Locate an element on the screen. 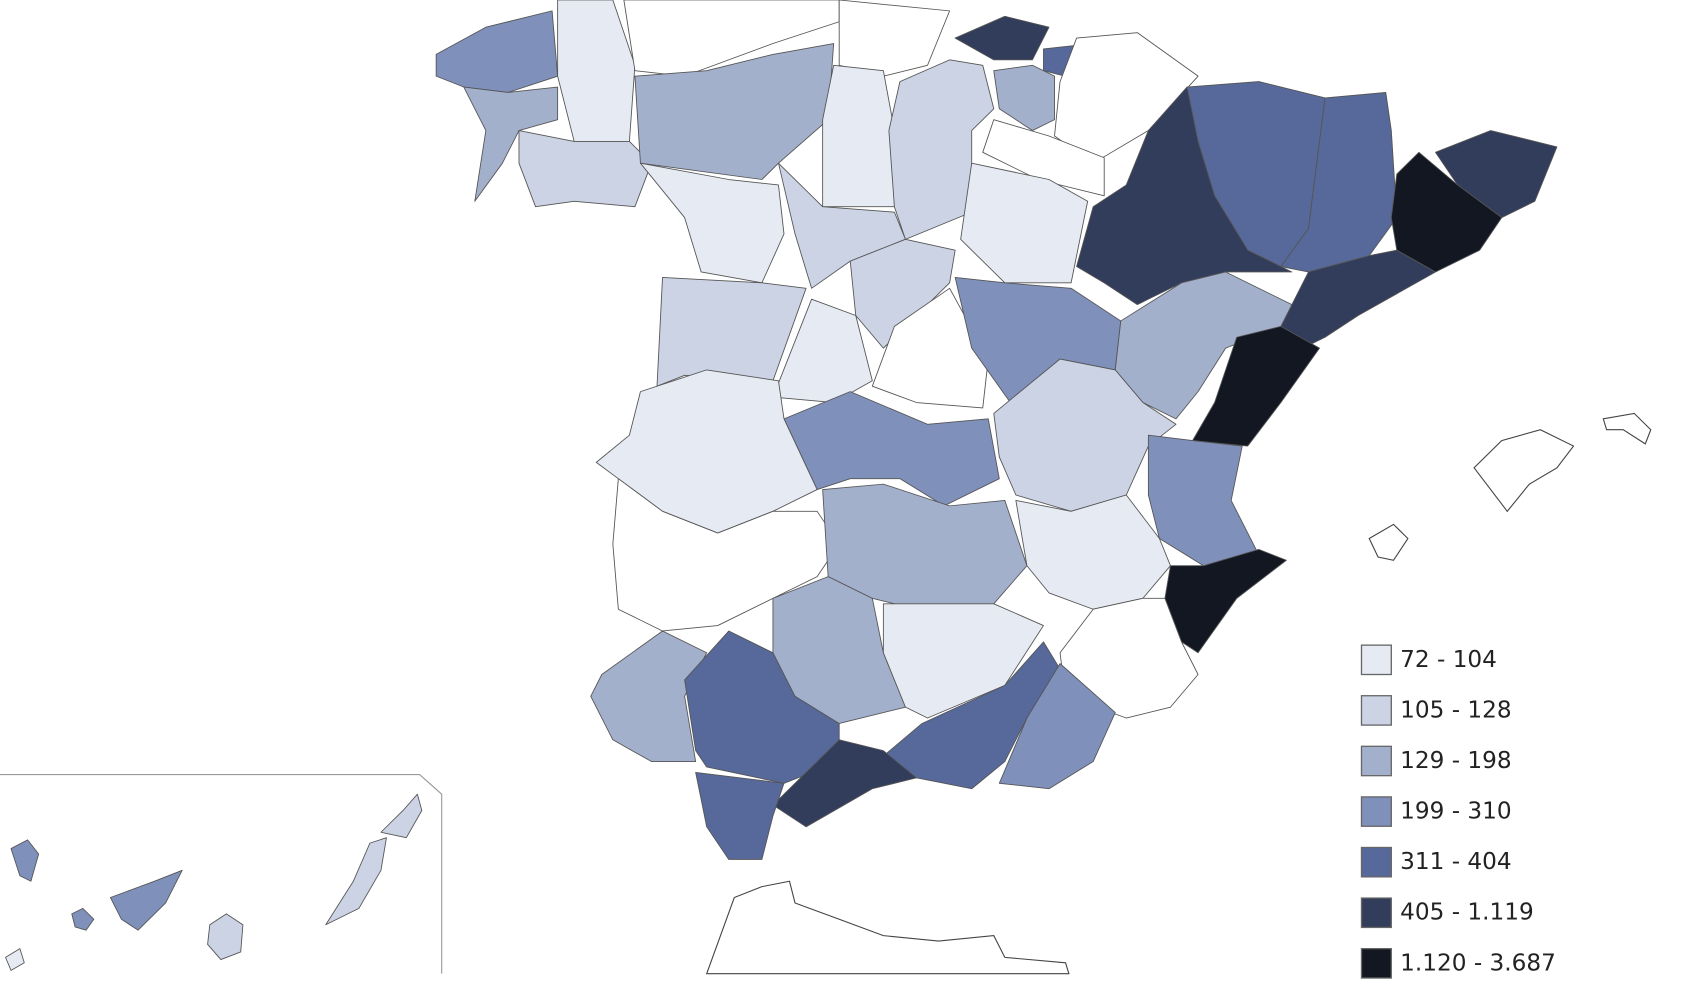  canary-inset-frame is located at coordinates (221, 874).